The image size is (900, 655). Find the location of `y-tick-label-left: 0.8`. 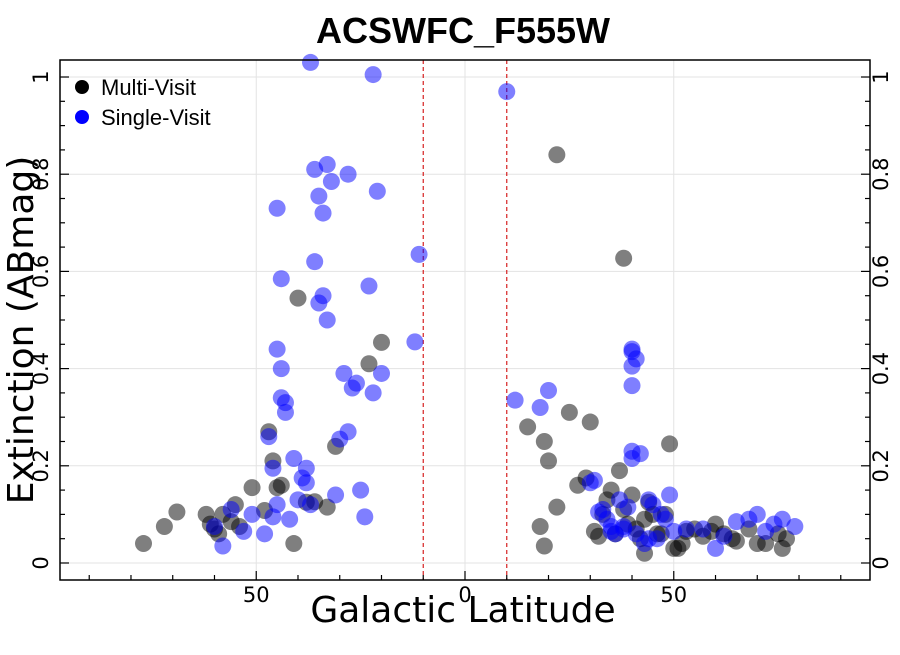

y-tick-label-left: 0.8 is located at coordinates (41, 174).